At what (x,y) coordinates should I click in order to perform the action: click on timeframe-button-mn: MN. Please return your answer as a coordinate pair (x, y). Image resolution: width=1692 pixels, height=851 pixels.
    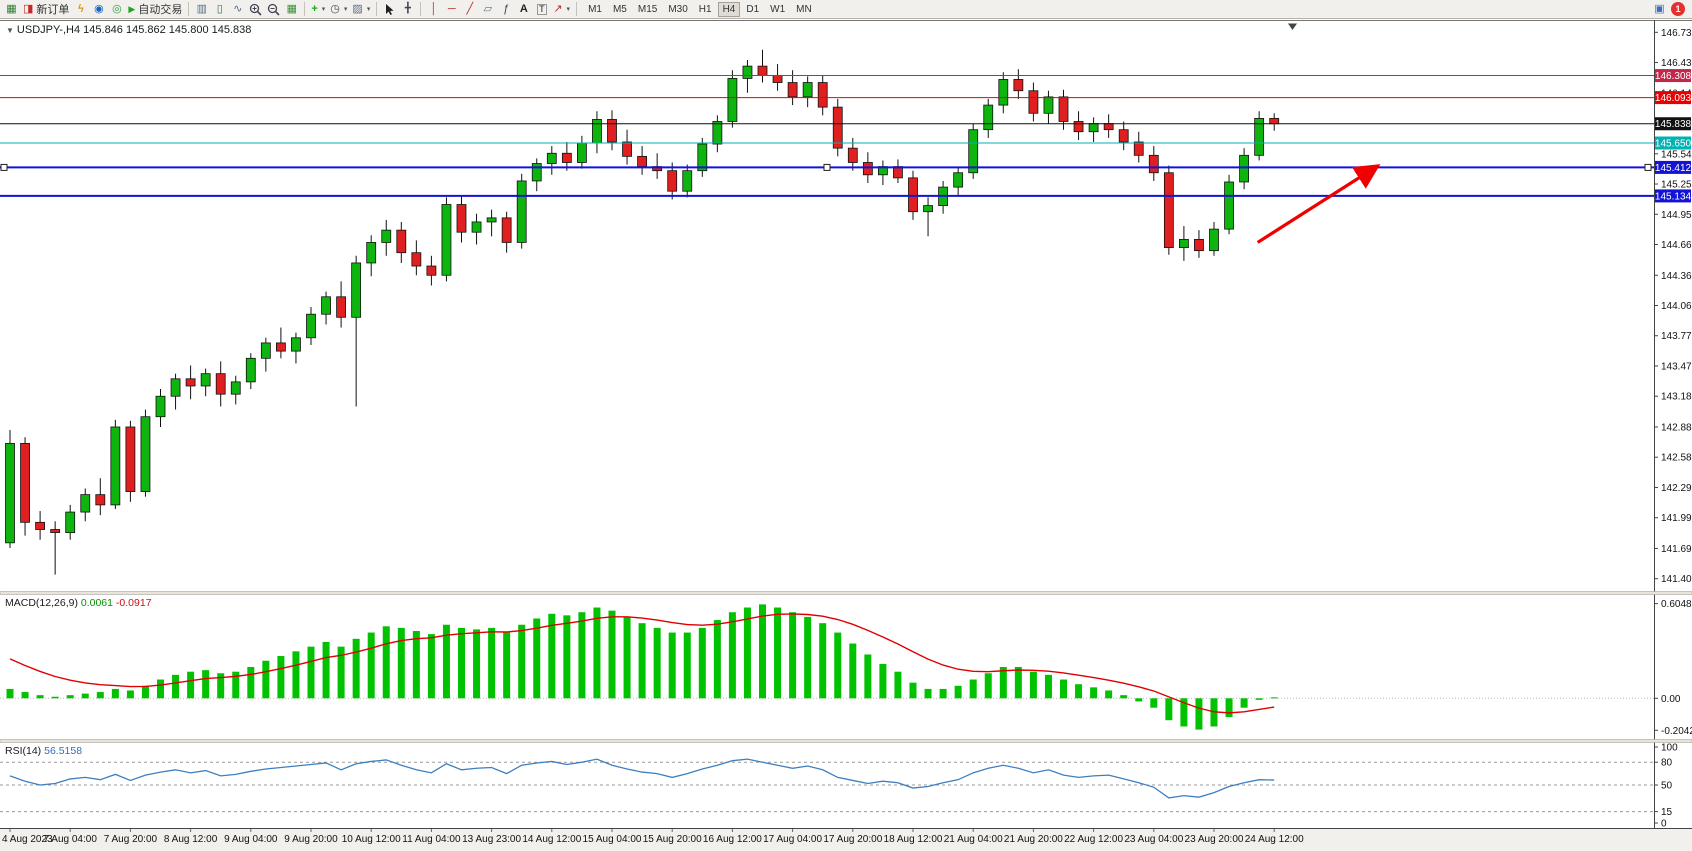
    Looking at the image, I should click on (804, 9).